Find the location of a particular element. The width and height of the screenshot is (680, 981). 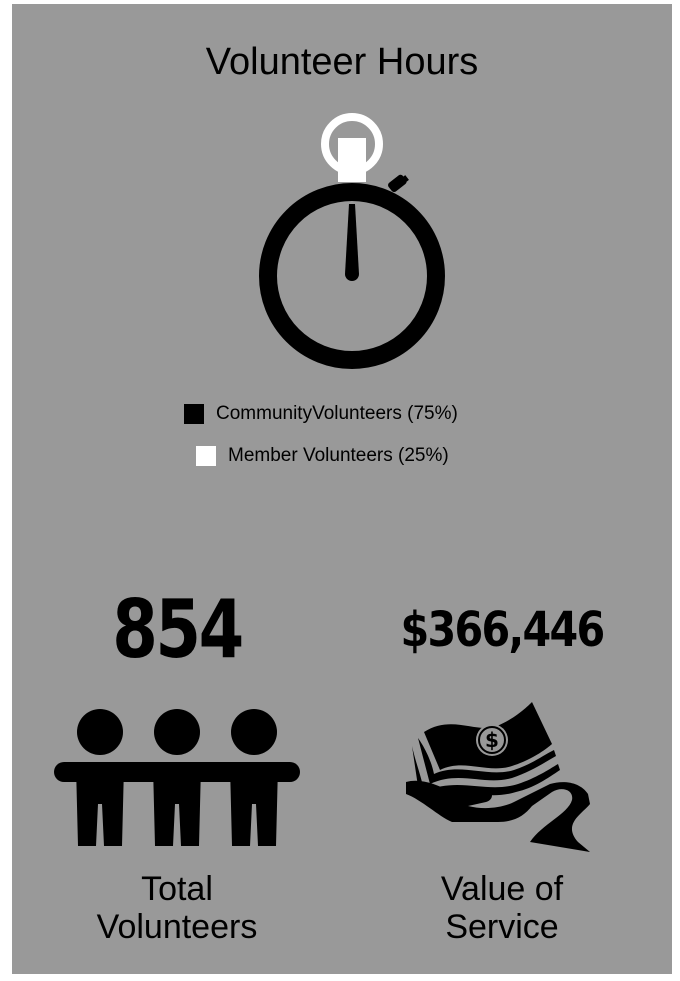

people-icon is located at coordinates (177, 777).